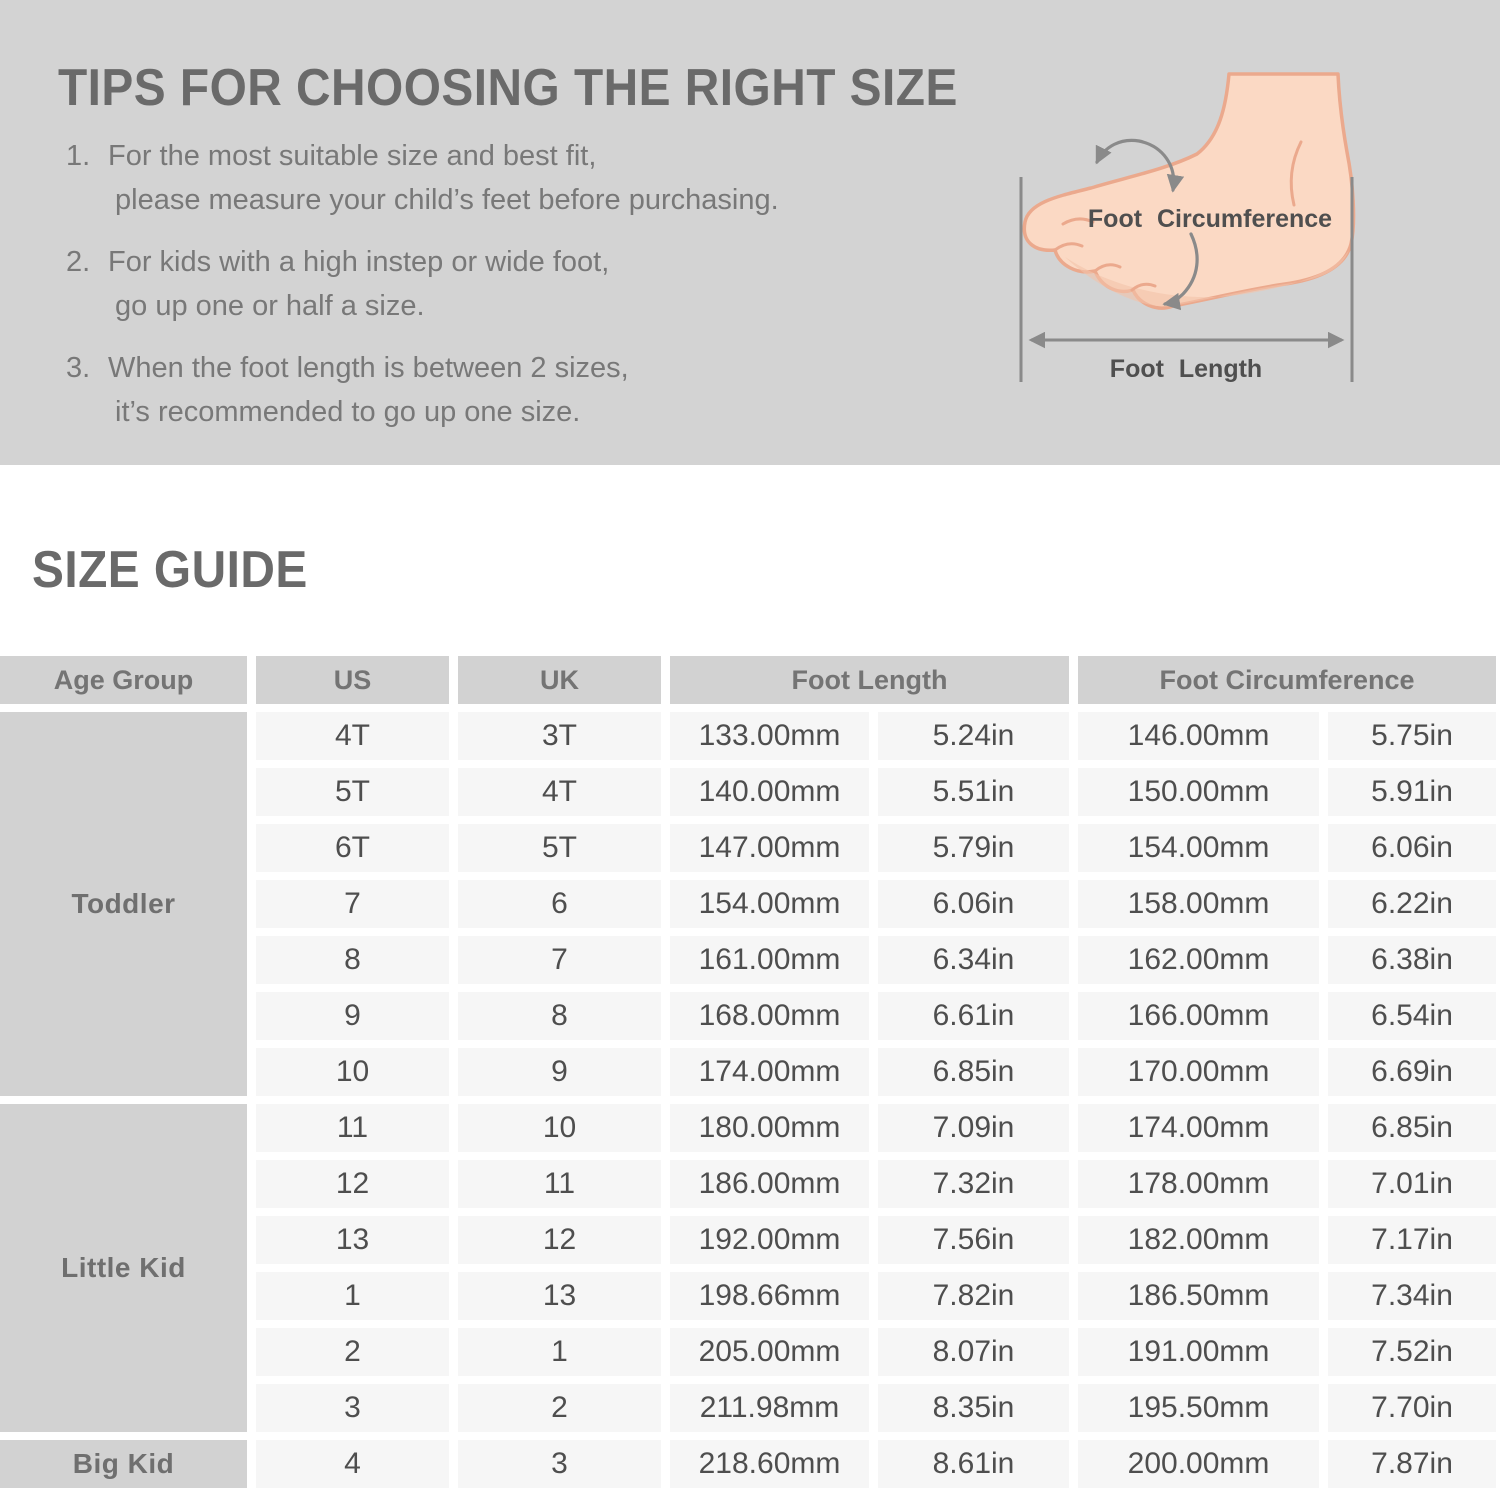  Describe the element at coordinates (559, 904) in the screenshot. I see `cell-uk: 6` at that location.